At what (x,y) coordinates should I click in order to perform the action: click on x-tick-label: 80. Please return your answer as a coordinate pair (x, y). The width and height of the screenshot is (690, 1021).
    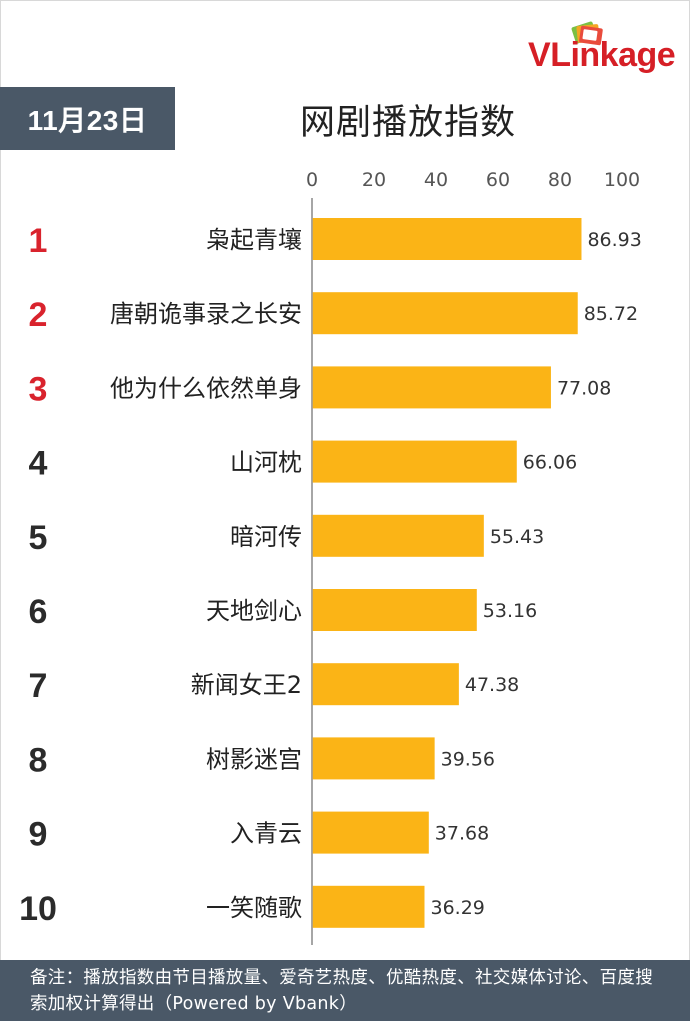
    Looking at the image, I should click on (560, 180).